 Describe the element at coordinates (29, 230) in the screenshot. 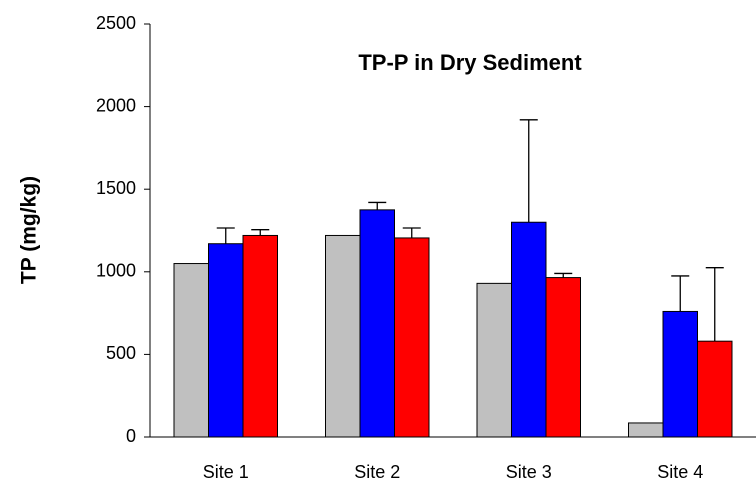

I see `y-axis-label: TP (mg/kg)` at that location.